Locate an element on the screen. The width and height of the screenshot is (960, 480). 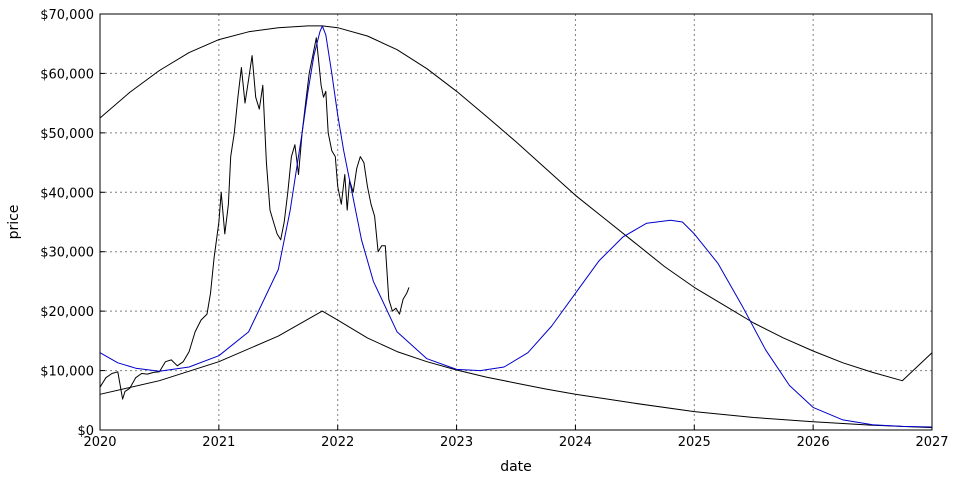
x-tick-label: 2021 is located at coordinates (218, 442).